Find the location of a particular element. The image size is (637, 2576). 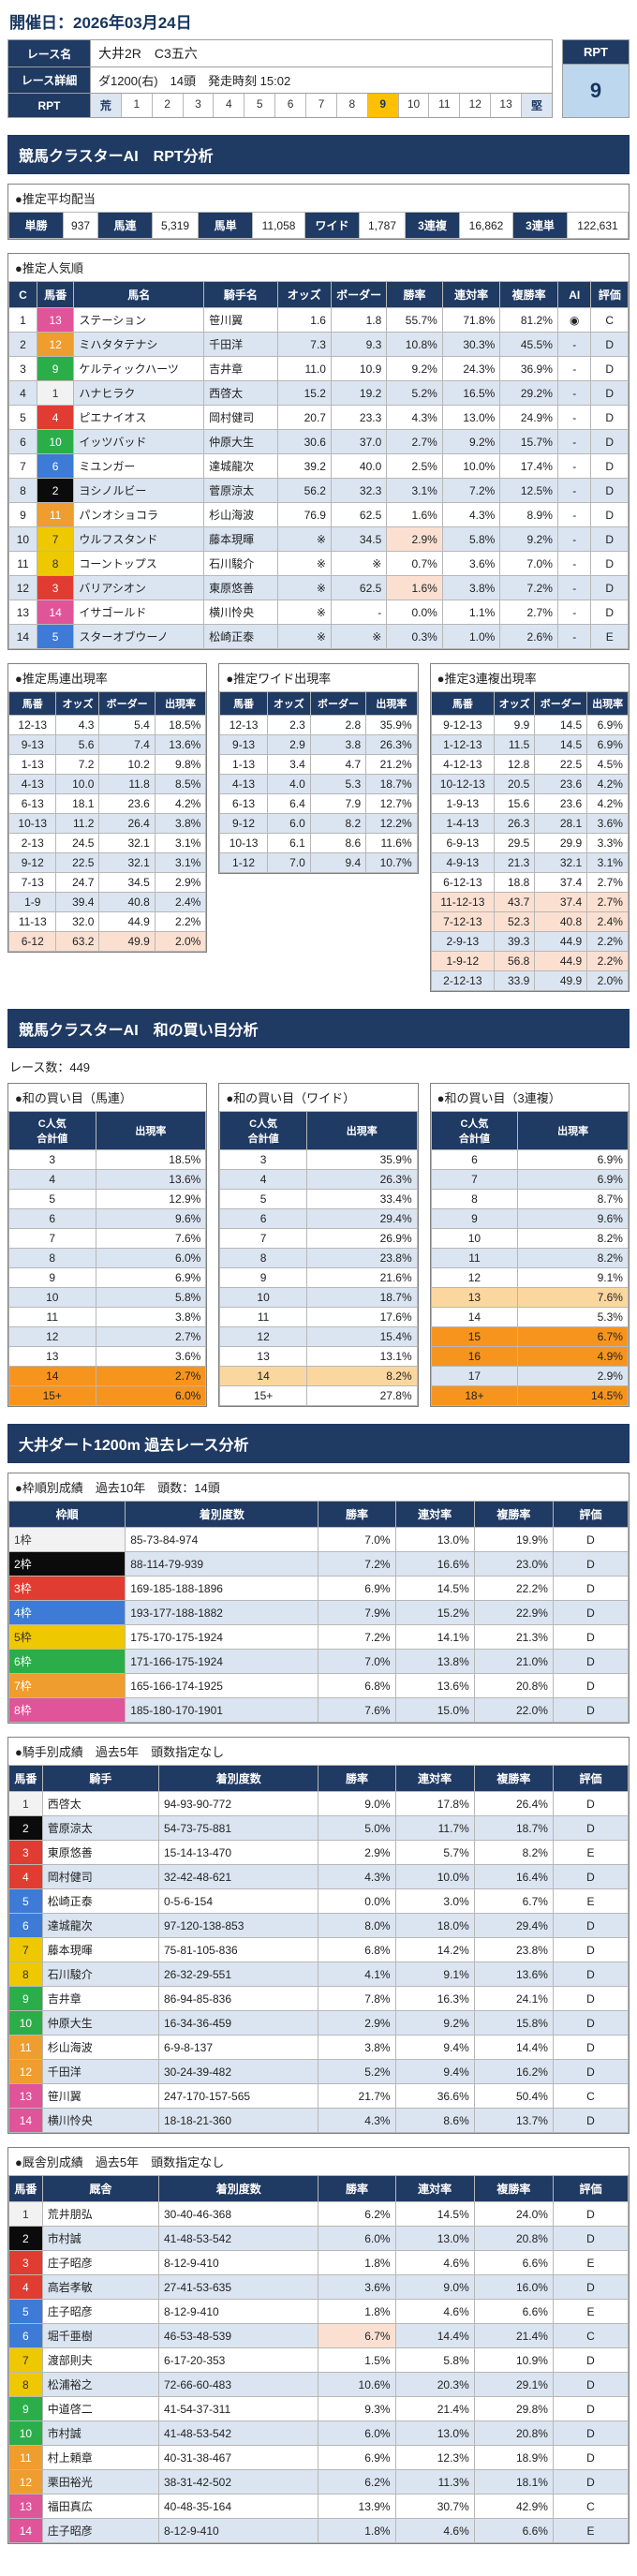

quinella-rate: 16.3% is located at coordinates (435, 1998).